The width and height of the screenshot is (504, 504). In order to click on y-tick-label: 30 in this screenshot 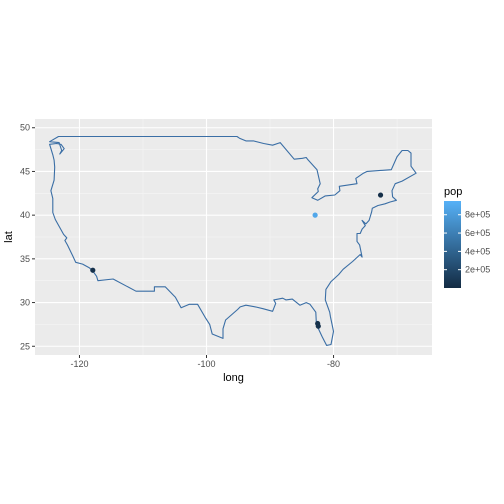, I will do `click(25, 303)`.